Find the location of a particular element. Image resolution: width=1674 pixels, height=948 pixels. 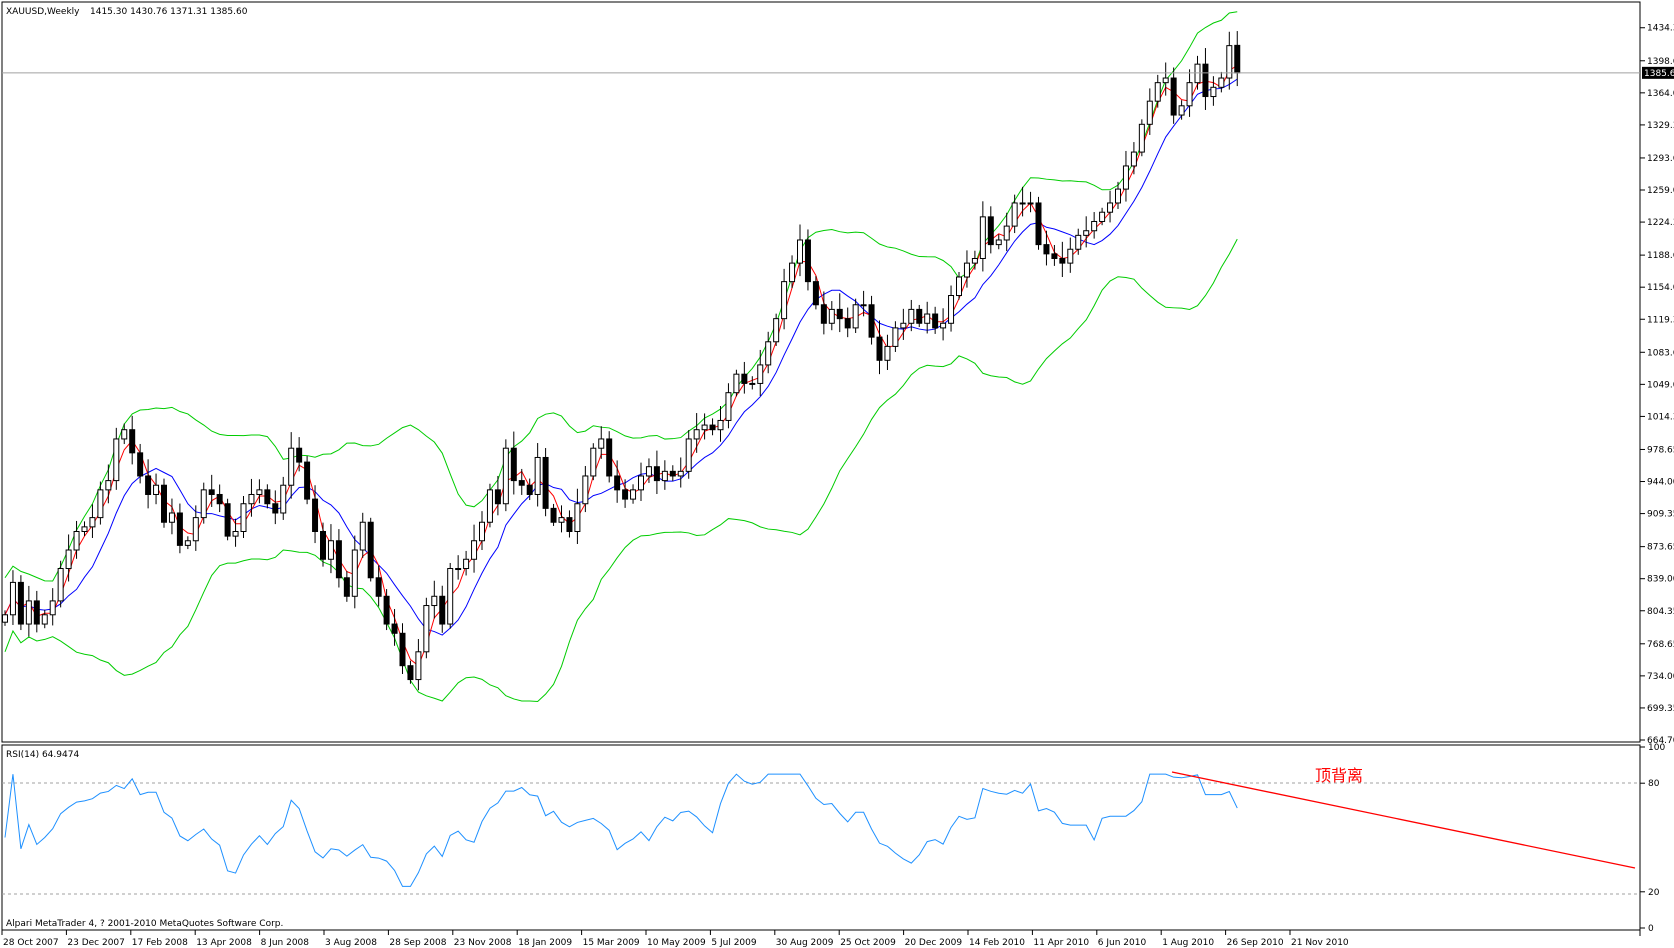

price-tick-label: 1188.65 is located at coordinates (1660, 256).